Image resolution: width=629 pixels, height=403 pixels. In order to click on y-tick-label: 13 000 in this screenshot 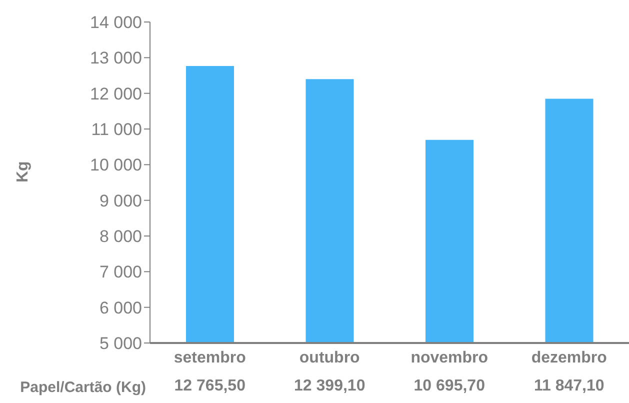, I will do `click(116, 58)`.